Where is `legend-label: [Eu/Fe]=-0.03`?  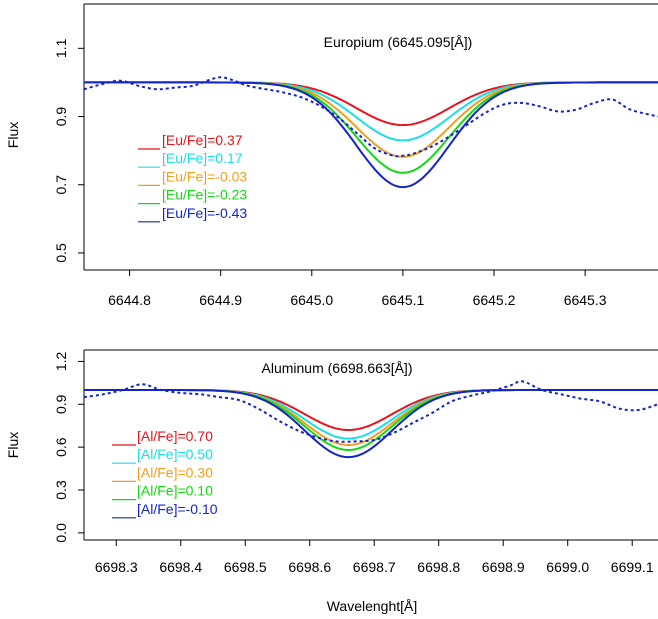 legend-label: [Eu/Fe]=-0.03 is located at coordinates (204, 176).